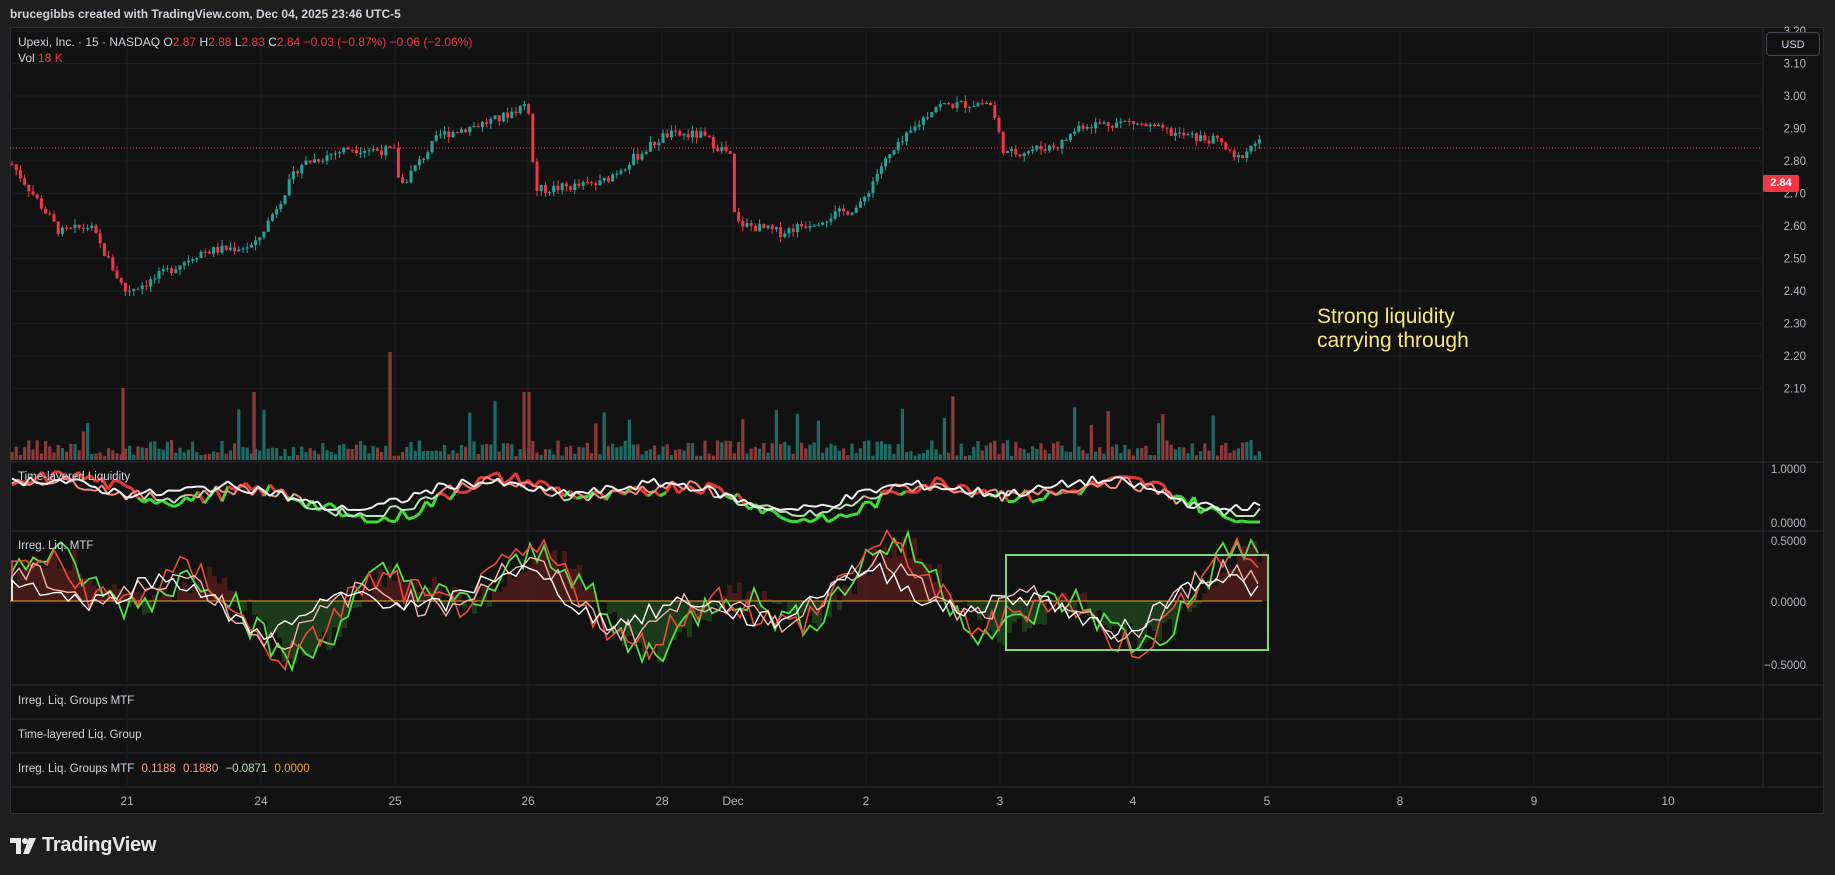  Describe the element at coordinates (56, 546) in the screenshot. I see `irreg-mtf-pane-title: Irreg. Liq. MTF` at that location.